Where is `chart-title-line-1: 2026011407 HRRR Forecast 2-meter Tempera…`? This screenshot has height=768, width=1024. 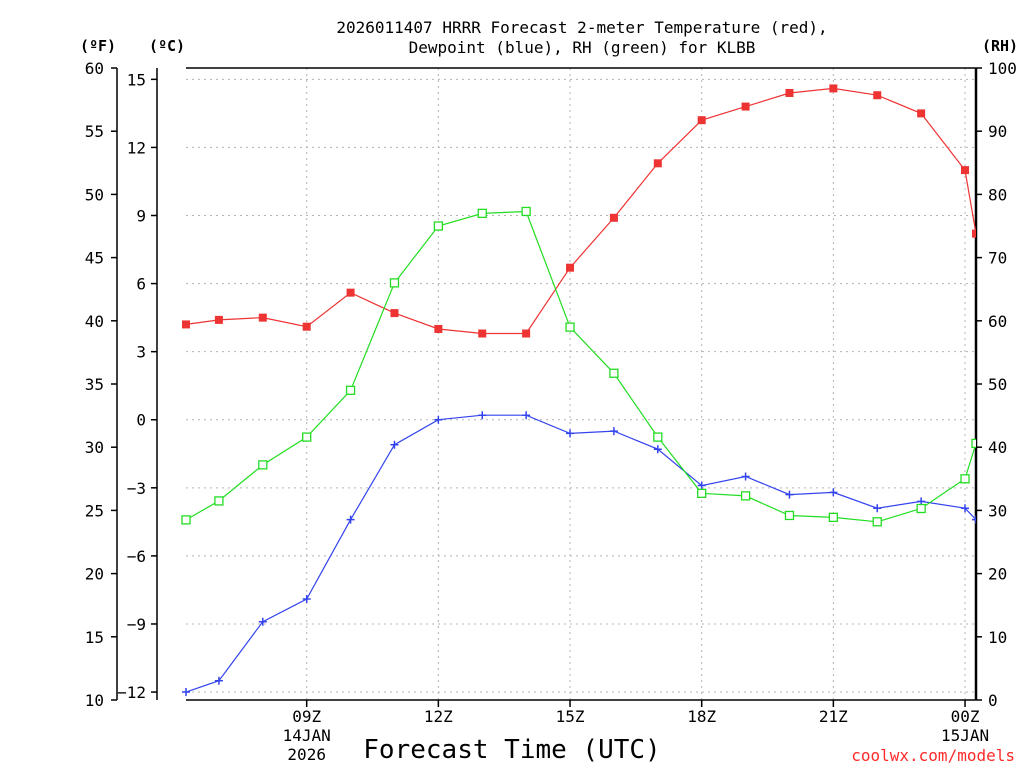
chart-title-line-1: 2026011407 HRRR Forecast 2-meter Tempera… is located at coordinates (581, 27).